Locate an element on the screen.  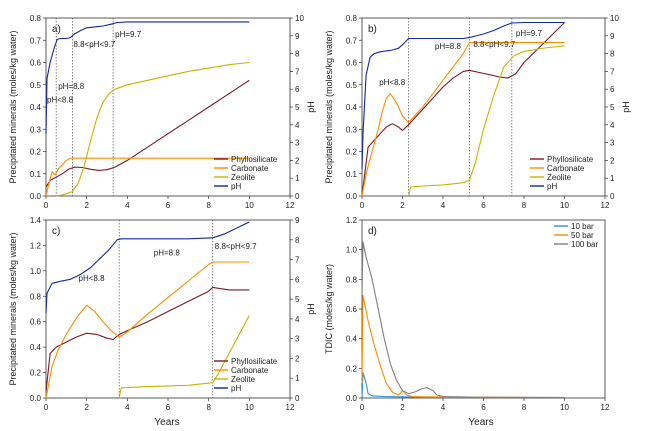
y-tick-label: 1.4 is located at coordinates (36, 220).